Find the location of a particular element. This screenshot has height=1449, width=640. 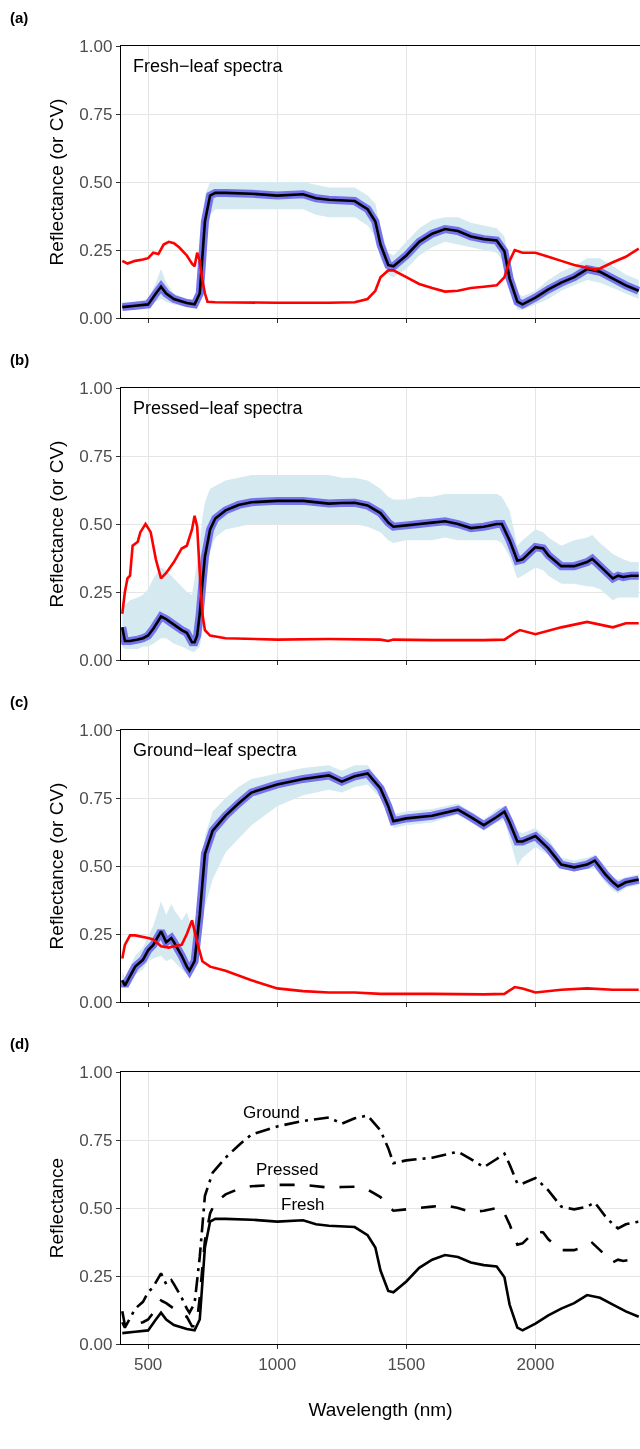

series-label: Pressed is located at coordinates (287, 1169).